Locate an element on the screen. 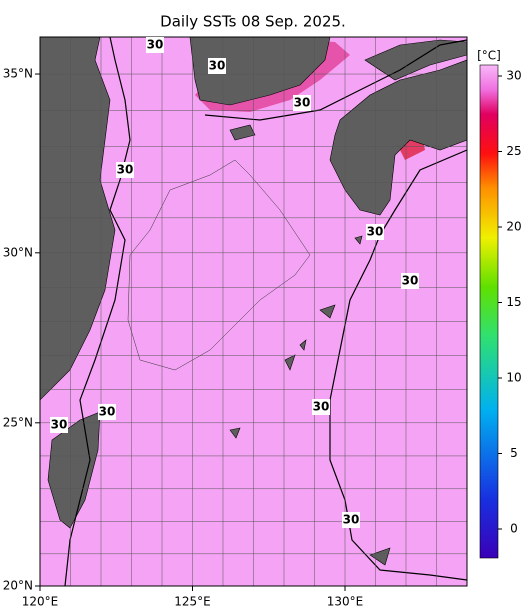 The image size is (528, 616). land-korea is located at coordinates (260, 71).